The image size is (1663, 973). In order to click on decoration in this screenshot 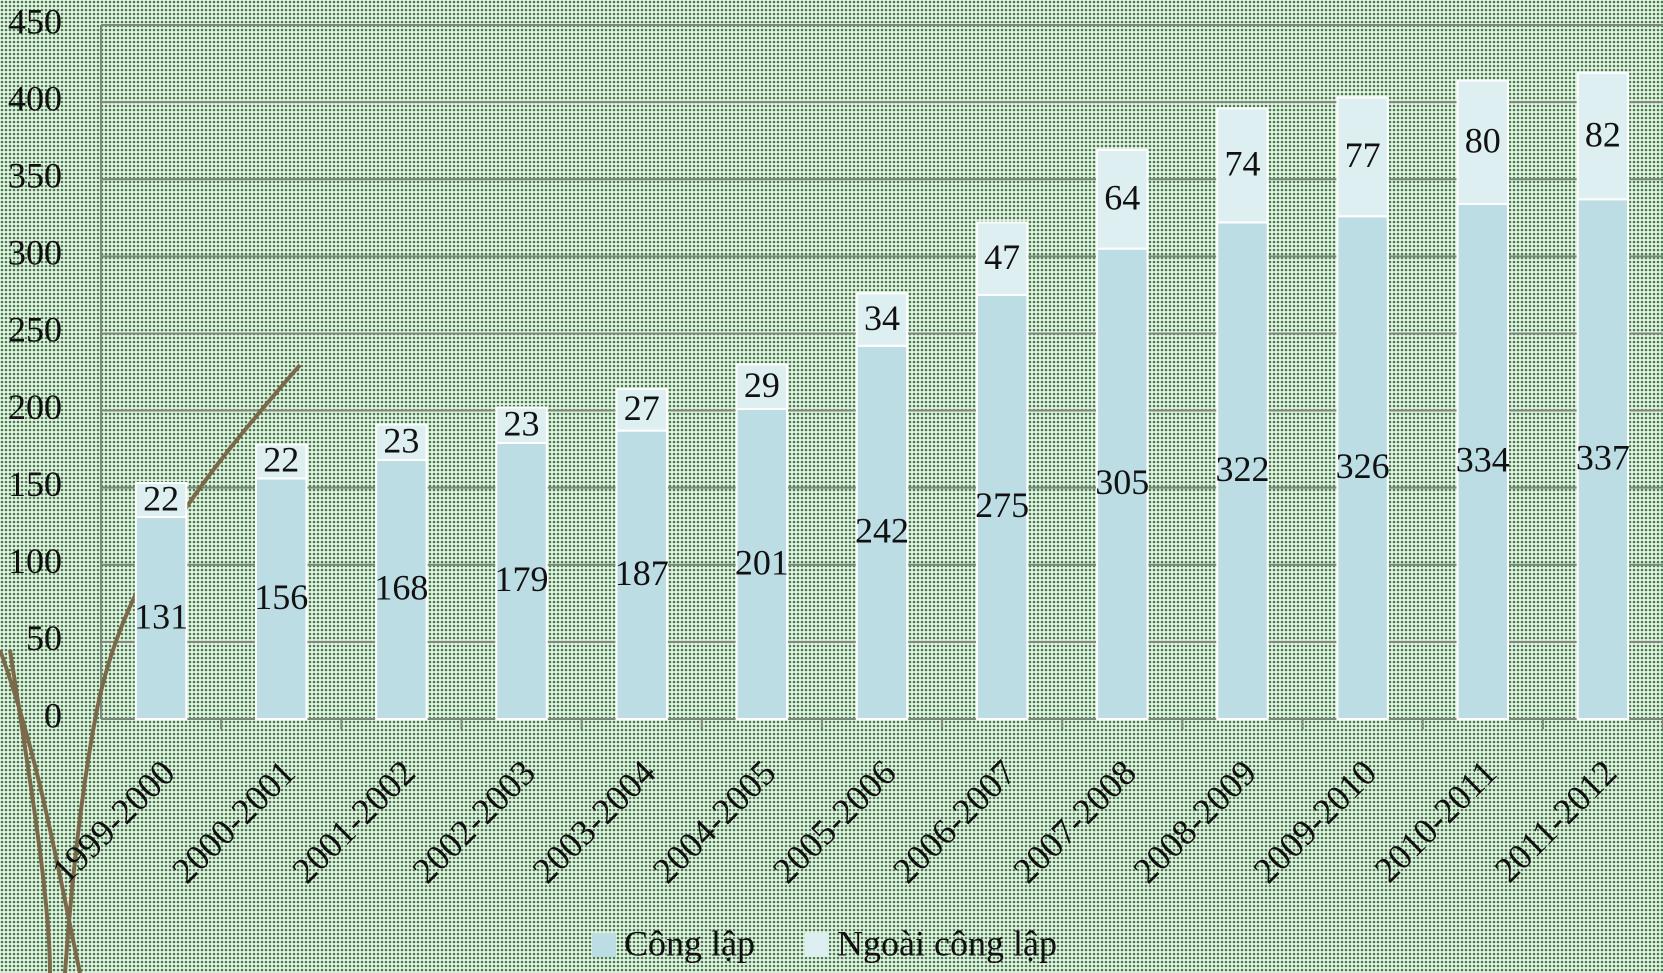, I will do `click(151, 668)`.